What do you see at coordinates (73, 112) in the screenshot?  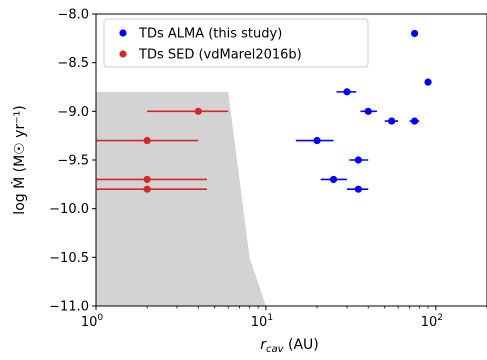 I see `y-tick-label: −9.0` at bounding box center [73, 112].